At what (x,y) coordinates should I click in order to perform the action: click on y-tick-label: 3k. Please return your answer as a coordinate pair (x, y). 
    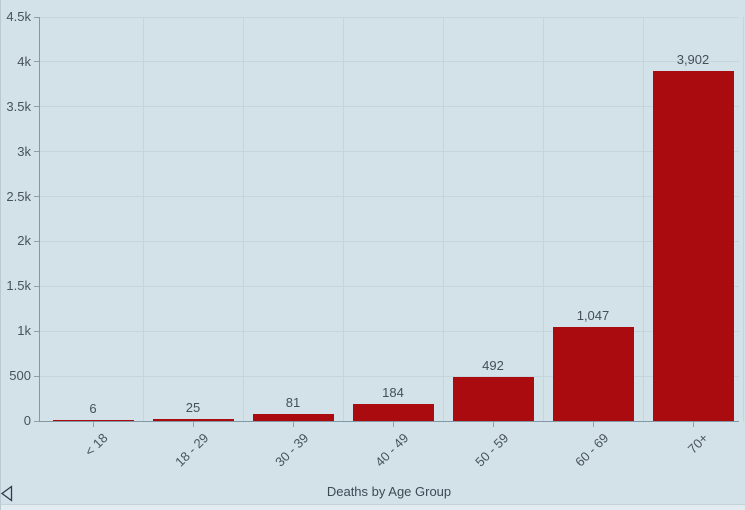
    Looking at the image, I should click on (24, 151).